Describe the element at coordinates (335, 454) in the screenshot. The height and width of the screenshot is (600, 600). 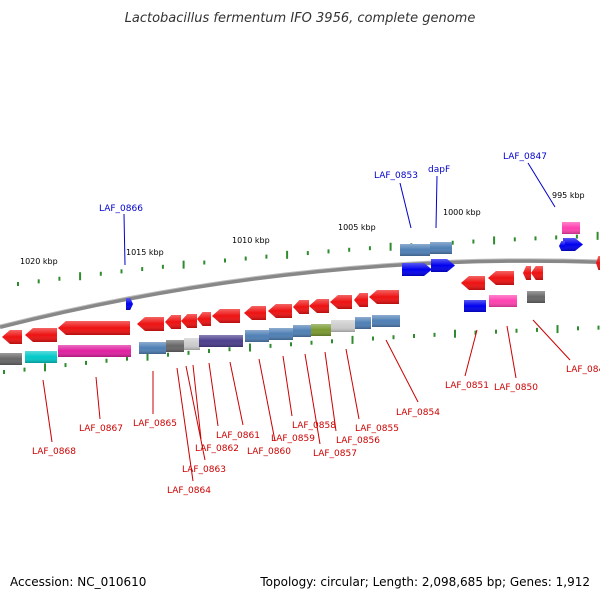
I see `gene-label: LAF_0857` at that location.